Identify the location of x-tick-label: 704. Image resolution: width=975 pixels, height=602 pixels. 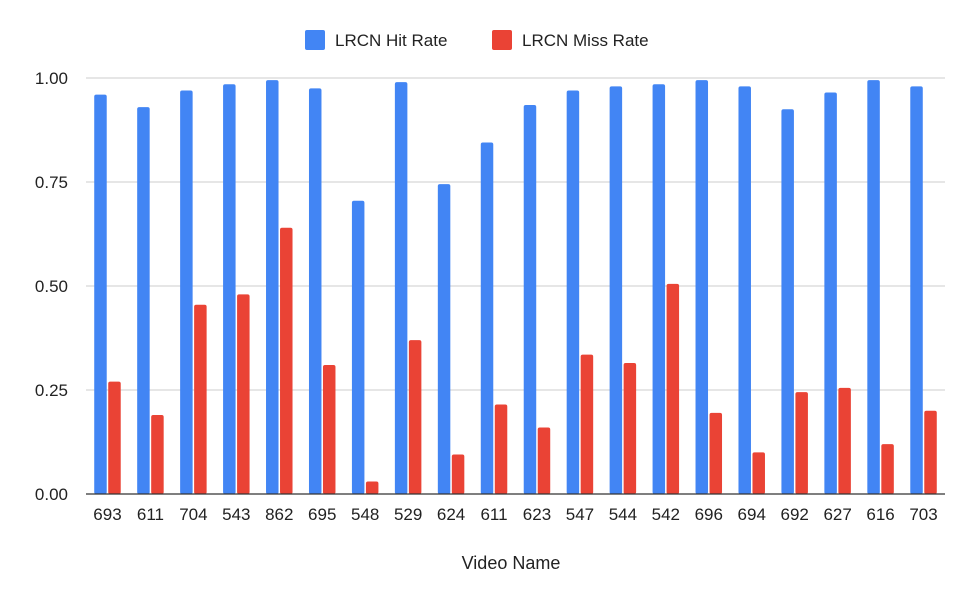
(193, 514).